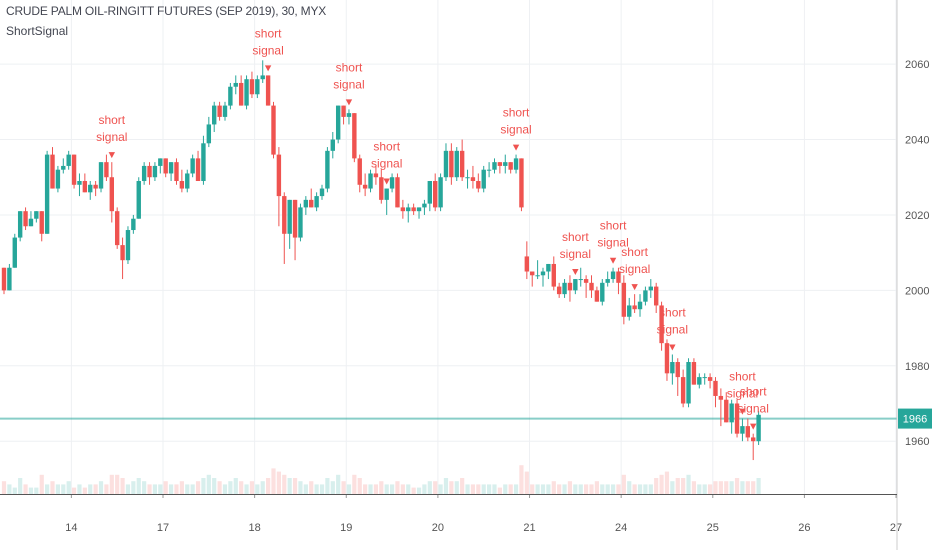 The height and width of the screenshot is (555, 932). What do you see at coordinates (915, 418) in the screenshot?
I see `last-price-badge` at bounding box center [915, 418].